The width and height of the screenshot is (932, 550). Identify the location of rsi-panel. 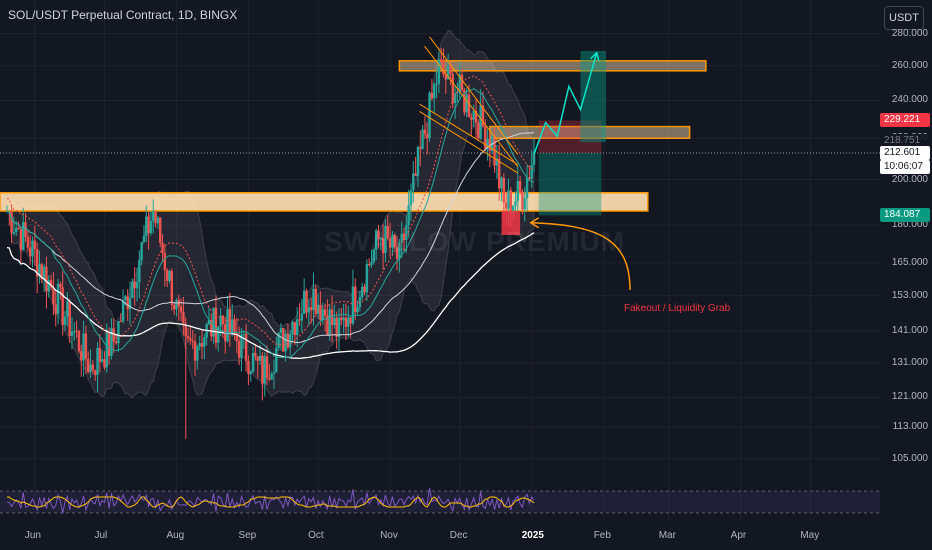
(440, 500).